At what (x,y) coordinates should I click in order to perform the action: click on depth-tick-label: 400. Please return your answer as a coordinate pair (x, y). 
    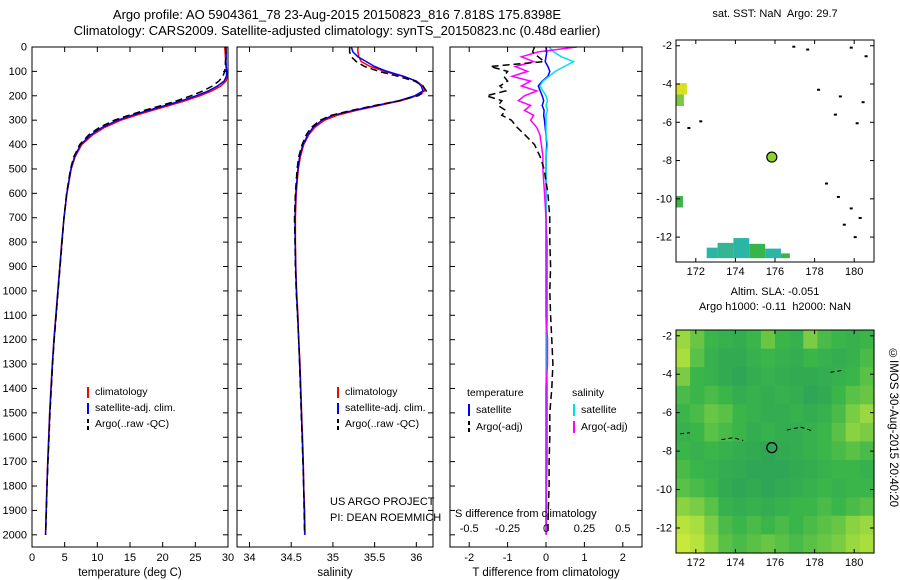
    Looking at the image, I should click on (18, 145).